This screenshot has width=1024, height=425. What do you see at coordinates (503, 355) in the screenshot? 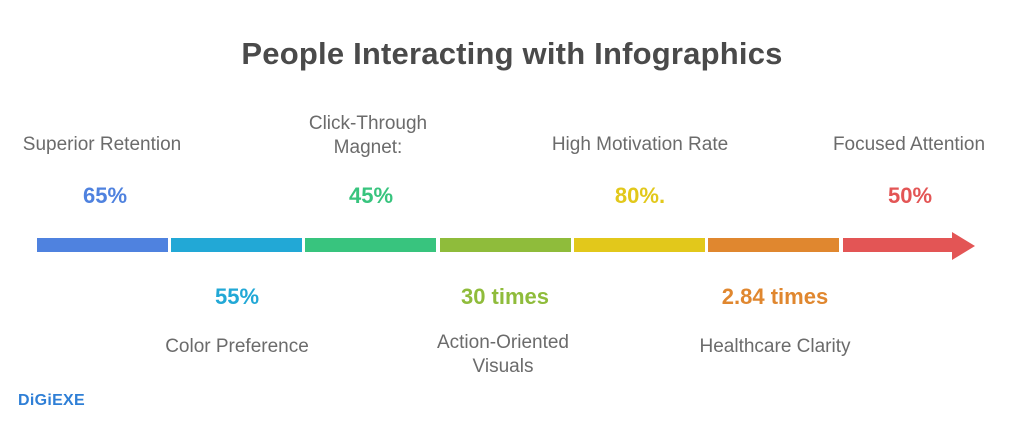
I see `item-label-action-oriented-visuals: Action-Oriented Visuals` at bounding box center [503, 355].